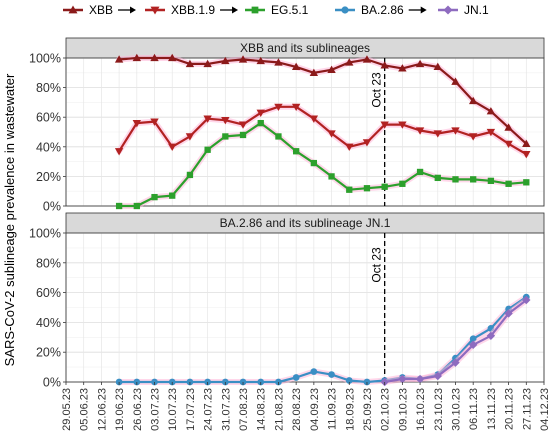 Image resolution: width=550 pixels, height=441 pixels. Describe the element at coordinates (296, 66) in the screenshot. I see `data-point-xbb-28.08.23` at that location.